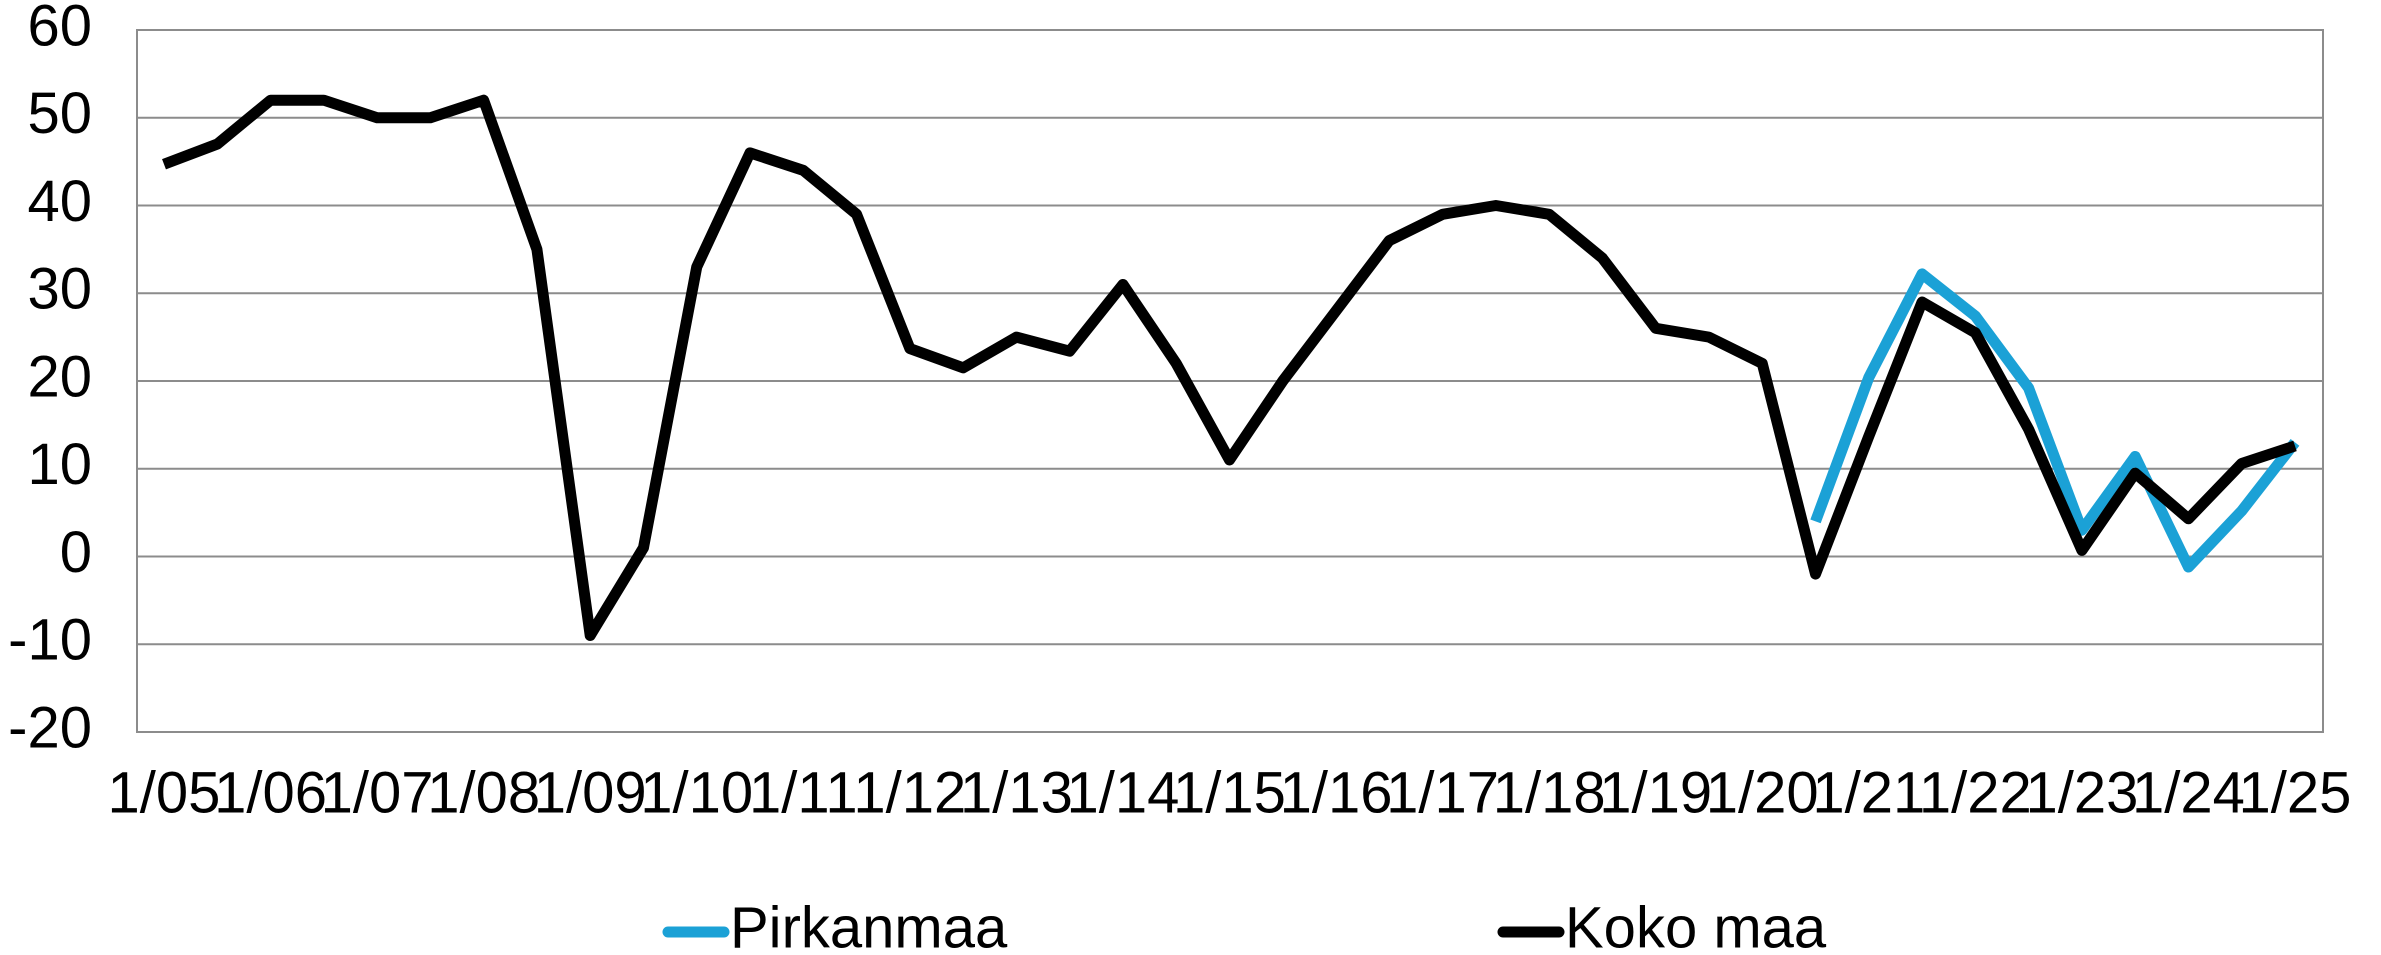  I want to click on x-tick-label: 1/19, so click(1655, 792).